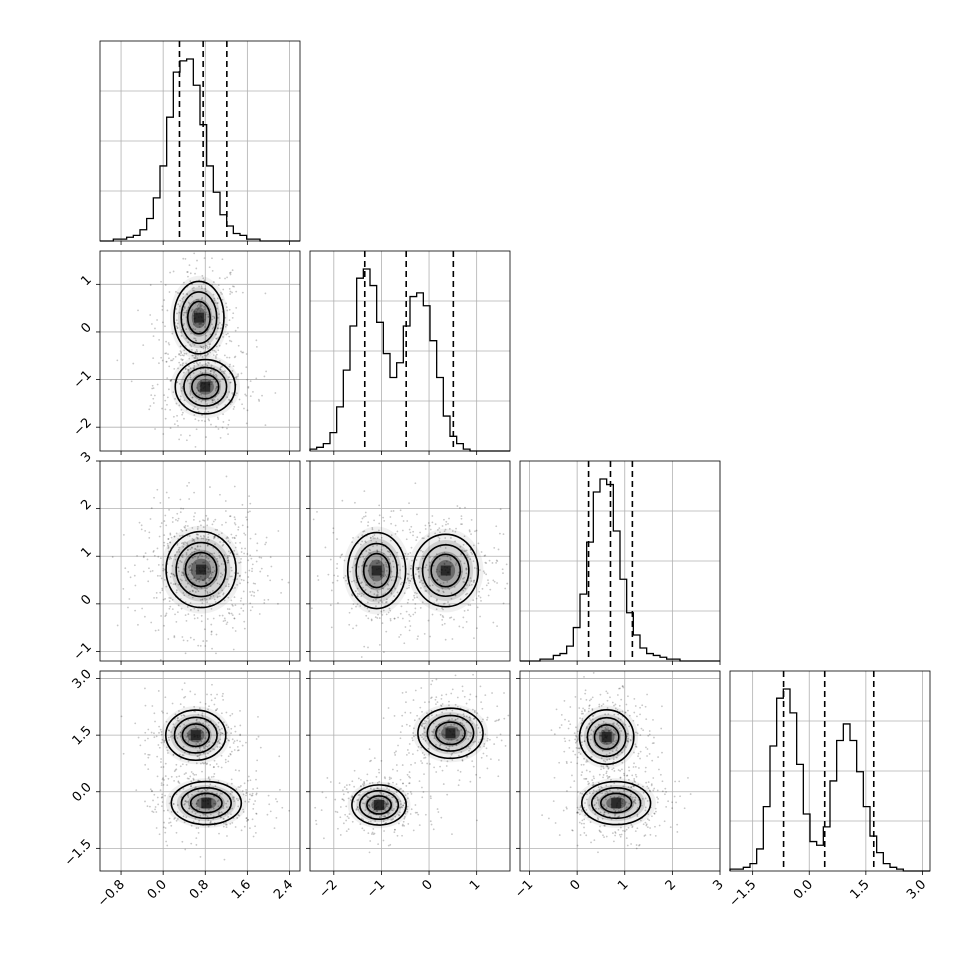  I want to click on y-tick-label: 3, so click(86, 457).